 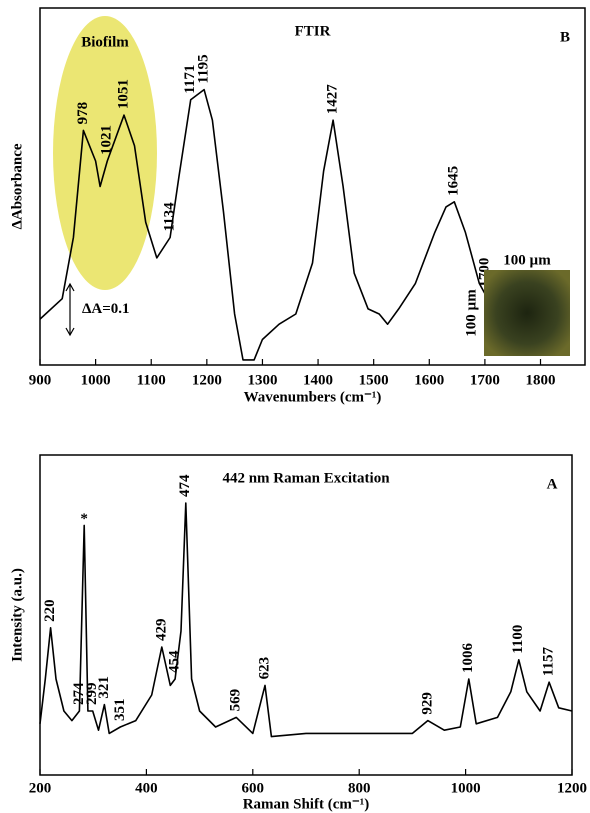 What do you see at coordinates (318, 380) in the screenshot?
I see `x-tick-label: 1400` at bounding box center [318, 380].